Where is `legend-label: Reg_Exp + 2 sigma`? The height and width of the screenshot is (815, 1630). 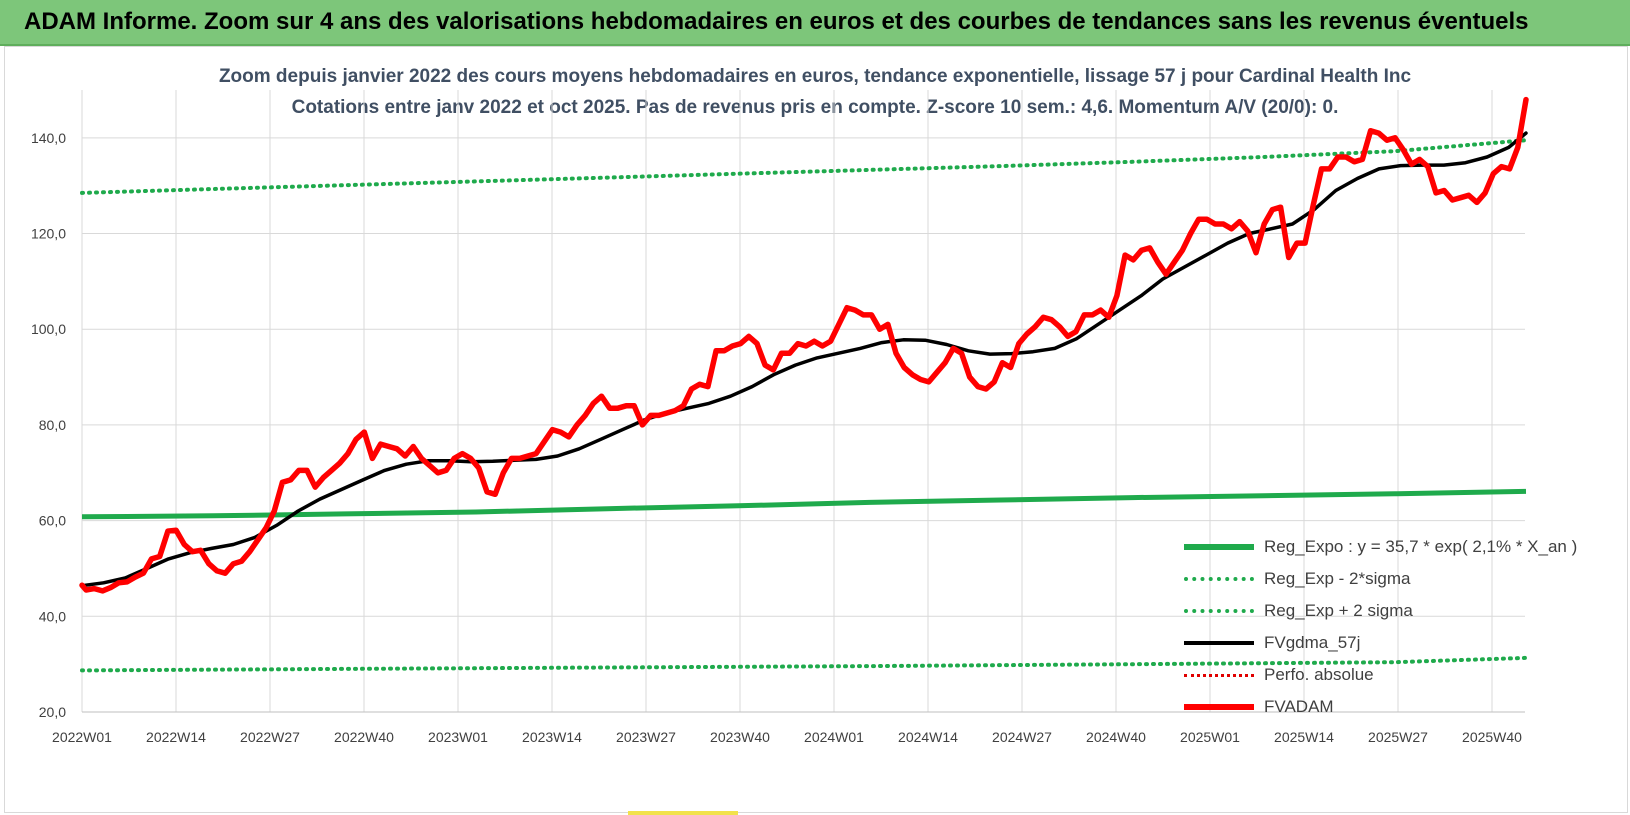
legend-label: Reg_Exp + 2 sigma is located at coordinates (1338, 610).